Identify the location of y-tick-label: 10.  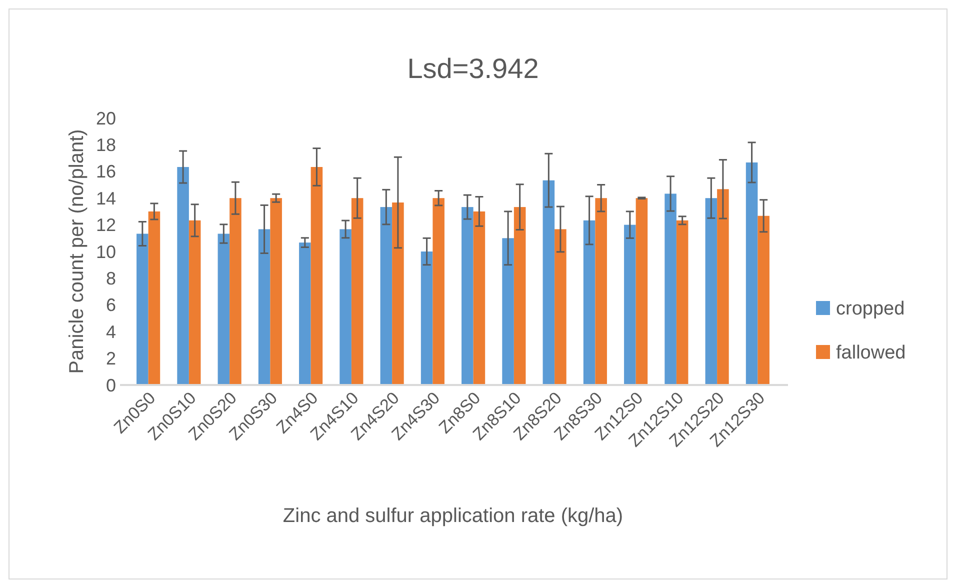
(106, 252).